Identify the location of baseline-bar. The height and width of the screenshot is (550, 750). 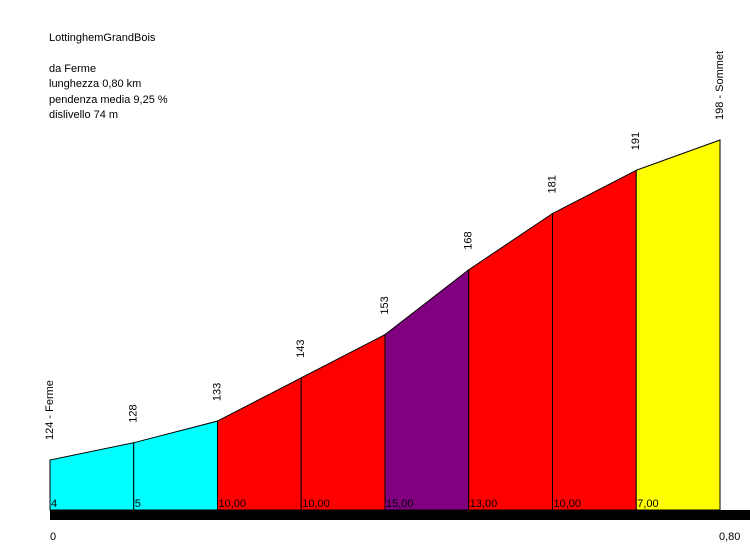
(400, 515).